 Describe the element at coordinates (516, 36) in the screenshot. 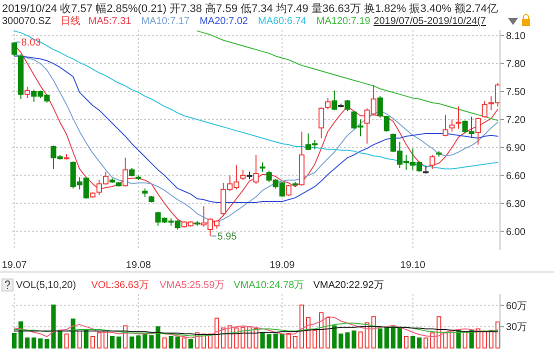

I see `y-tick-label: 8.10` at that location.